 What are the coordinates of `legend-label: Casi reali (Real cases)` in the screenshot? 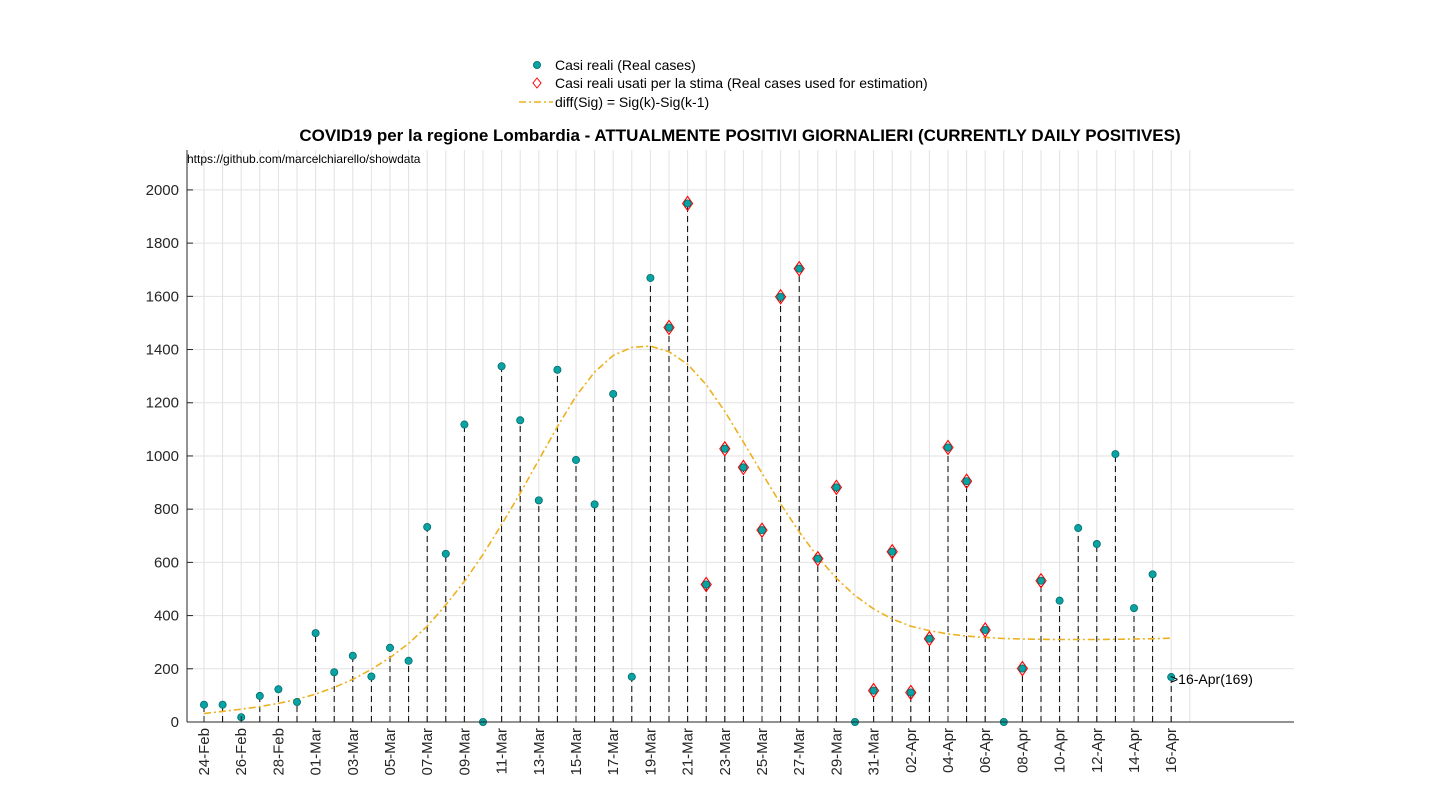 It's located at (625, 65).